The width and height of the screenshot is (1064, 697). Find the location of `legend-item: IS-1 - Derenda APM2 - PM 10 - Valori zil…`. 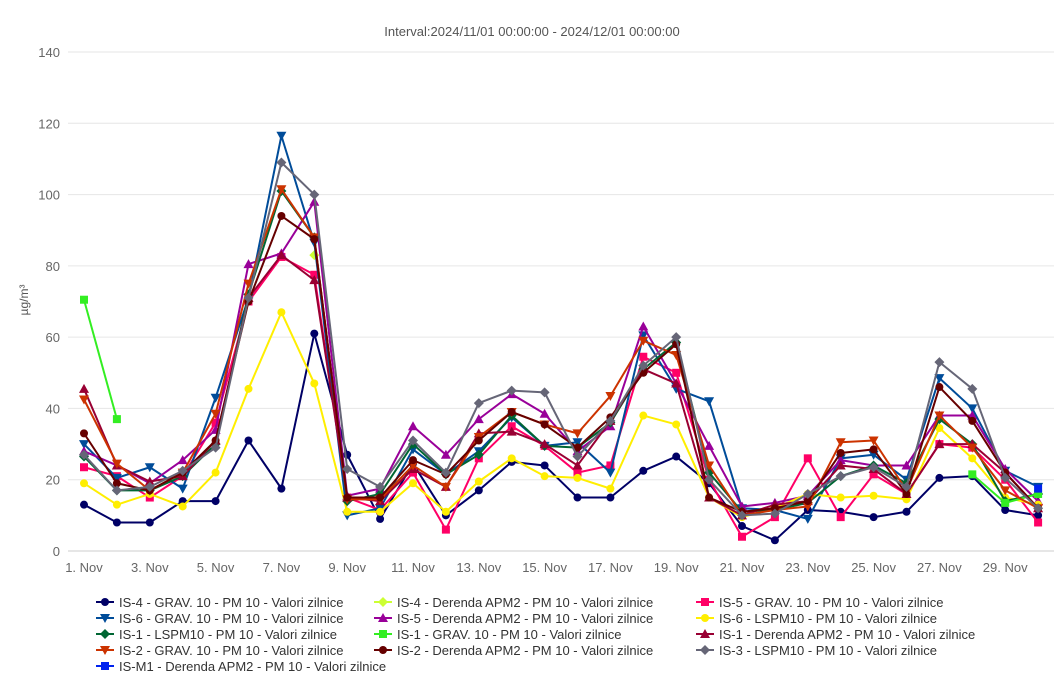

legend-item: IS-1 - Derenda APM2 - PM 10 - Valori zil… is located at coordinates (835, 634).